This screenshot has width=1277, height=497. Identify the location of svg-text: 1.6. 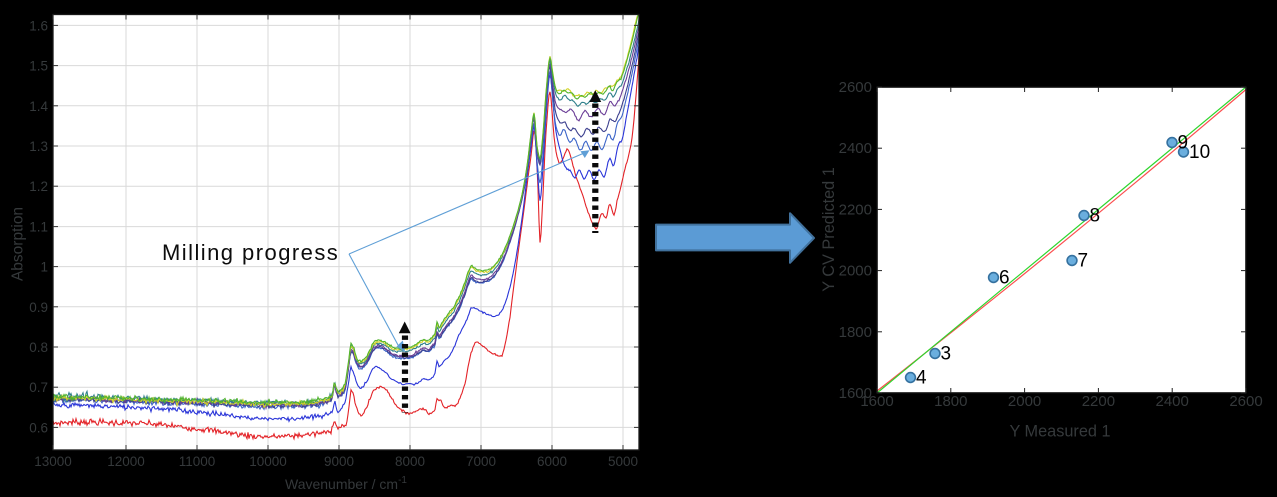
(38, 25).